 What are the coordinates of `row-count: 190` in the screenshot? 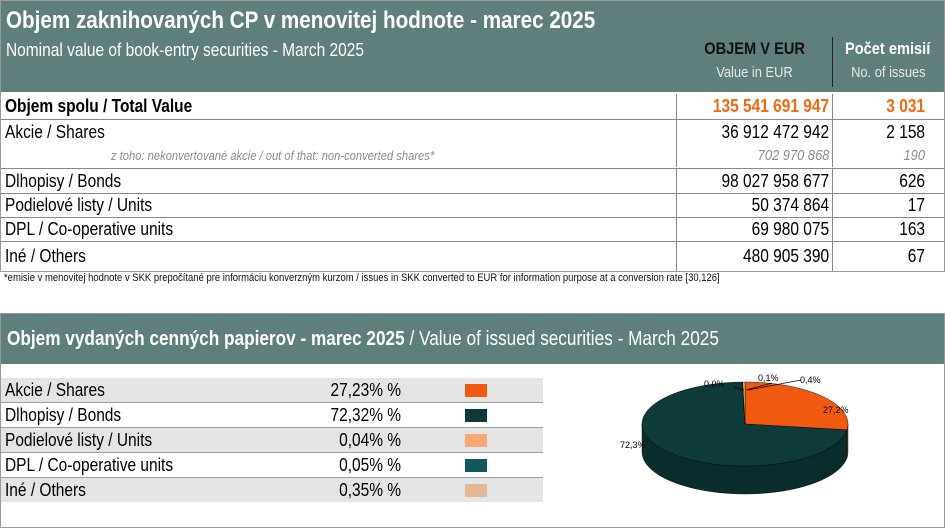 It's located at (914, 155).